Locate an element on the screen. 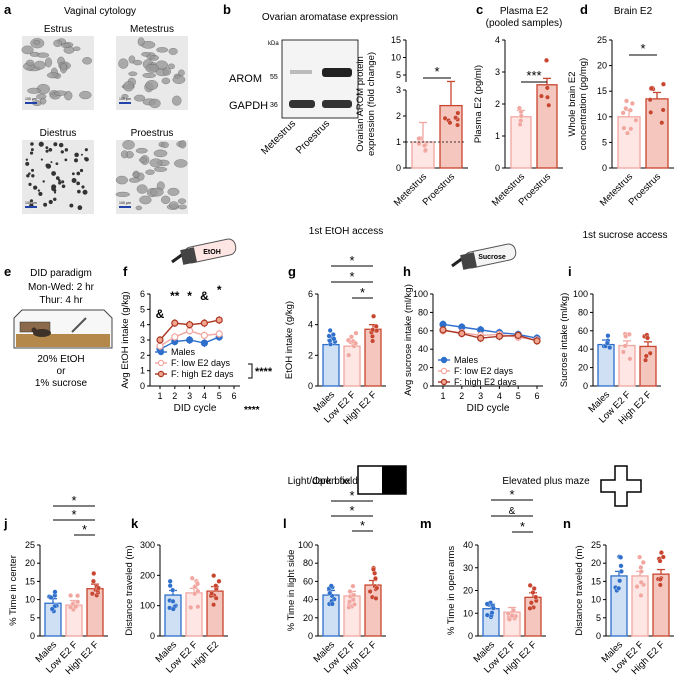 This screenshot has width=685, height=681. panel-a-title: Vaginal cytology is located at coordinates (100, 11).